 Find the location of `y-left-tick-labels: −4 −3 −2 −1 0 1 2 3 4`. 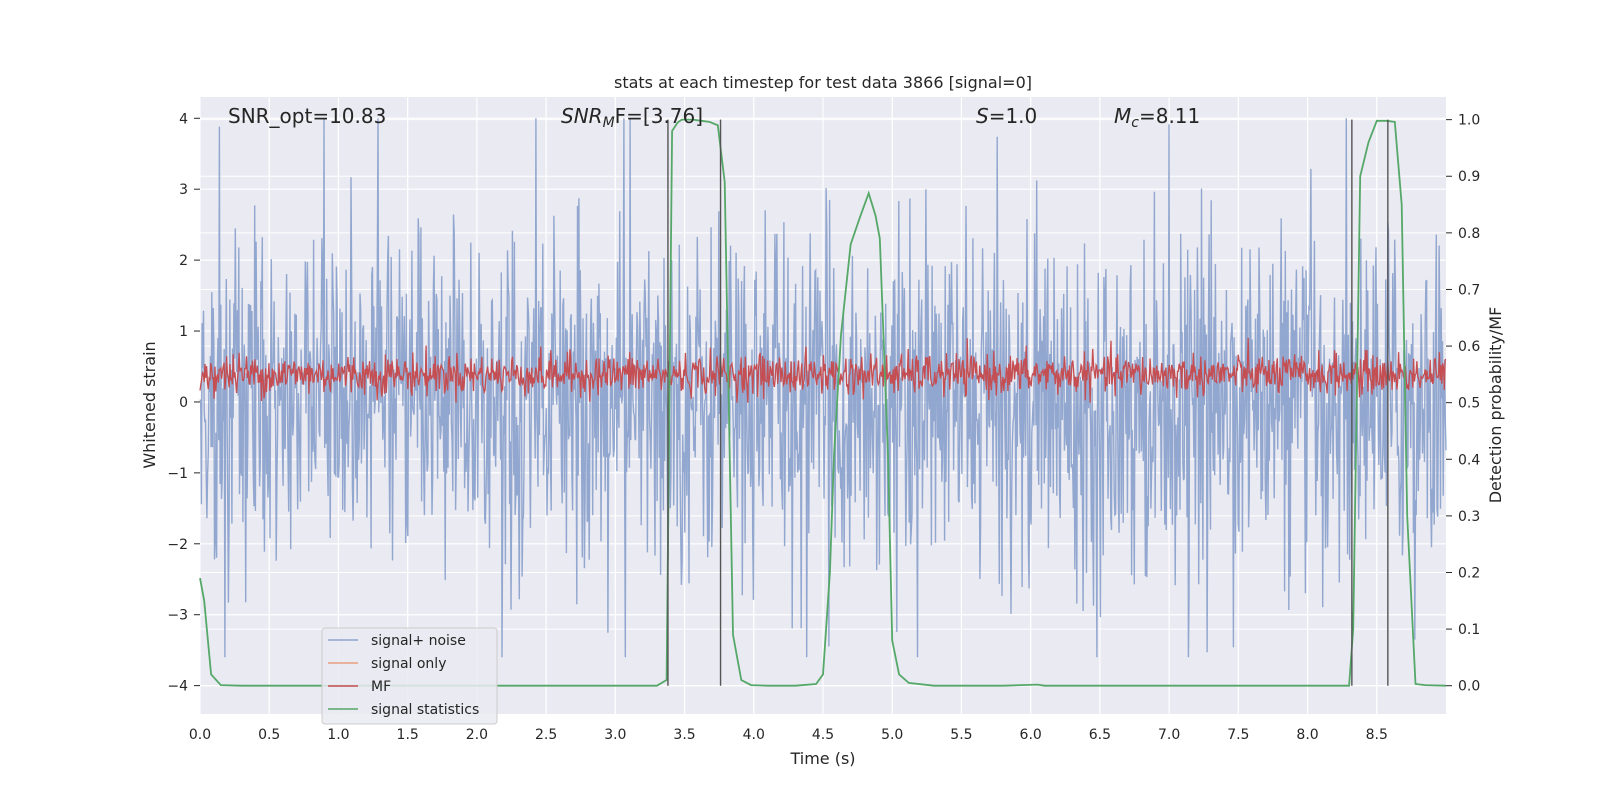

y-left-tick-labels: −4 −3 −2 −1 0 1 2 3 4 is located at coordinates (183, 403).